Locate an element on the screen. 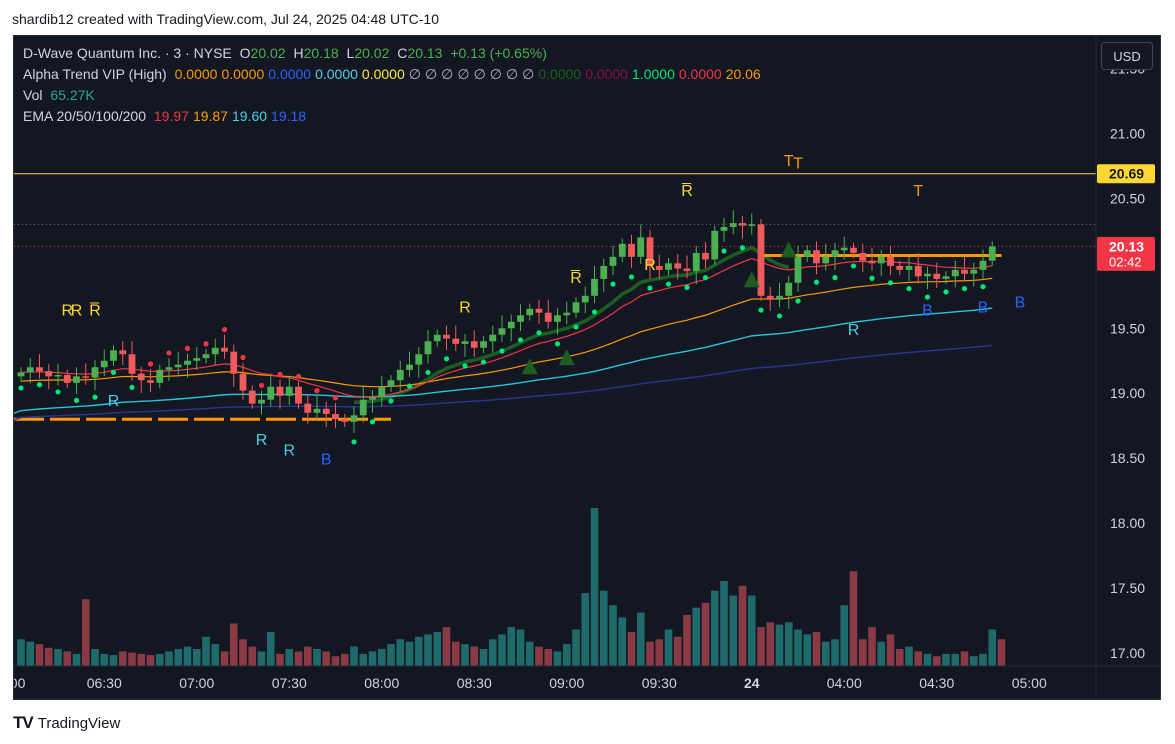 This screenshot has width=1175, height=744. x-tick-label: 08:00 is located at coordinates (381, 683).